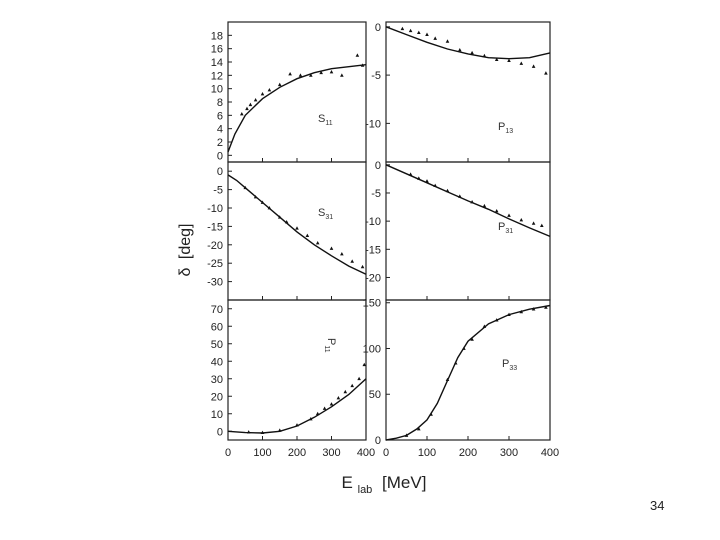  Describe the element at coordinates (217, 397) in the screenshot. I see `y-tick-label: 20` at that location.